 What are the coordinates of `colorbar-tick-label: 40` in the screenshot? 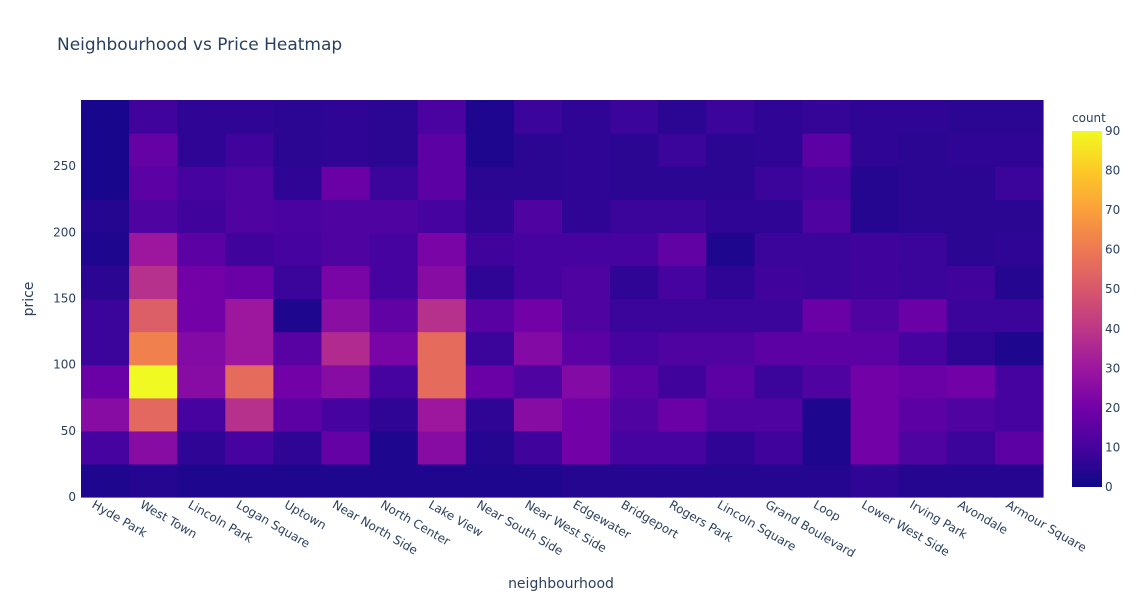 It's located at (1112, 329).